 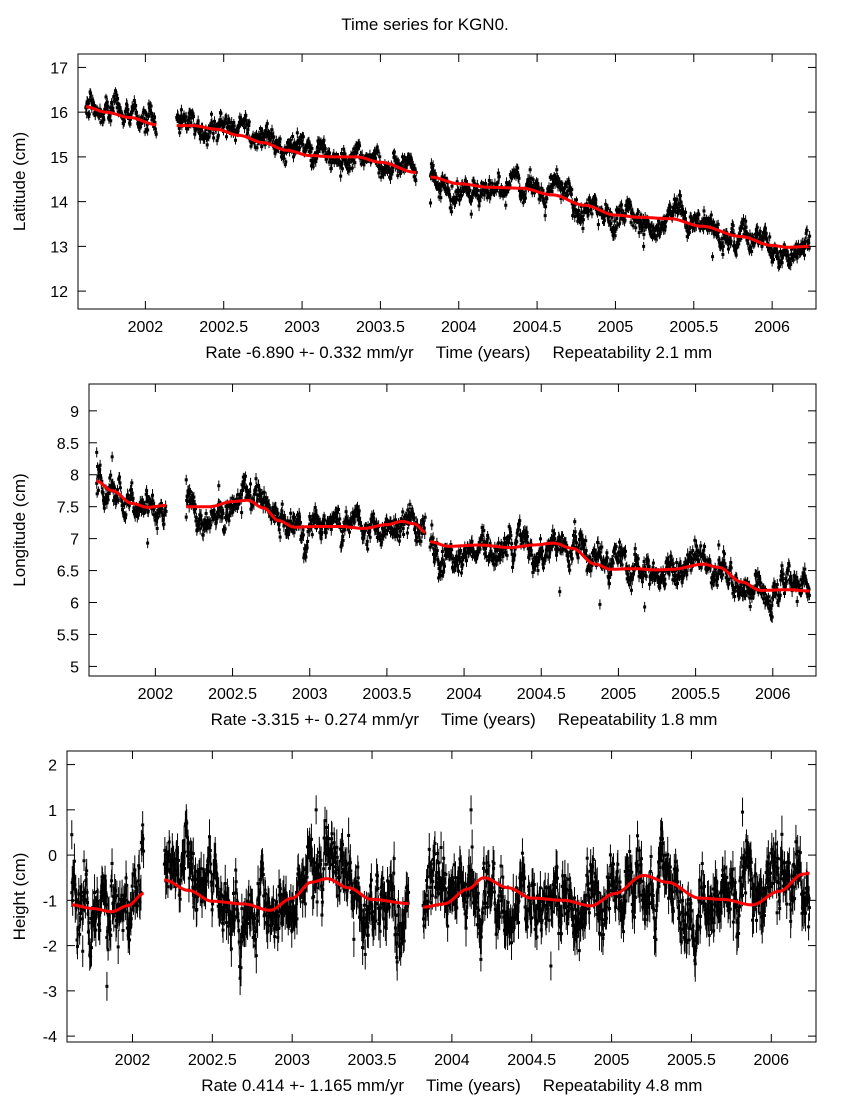 I want to click on x-tick-label: 2003, so click(x=302, y=327).